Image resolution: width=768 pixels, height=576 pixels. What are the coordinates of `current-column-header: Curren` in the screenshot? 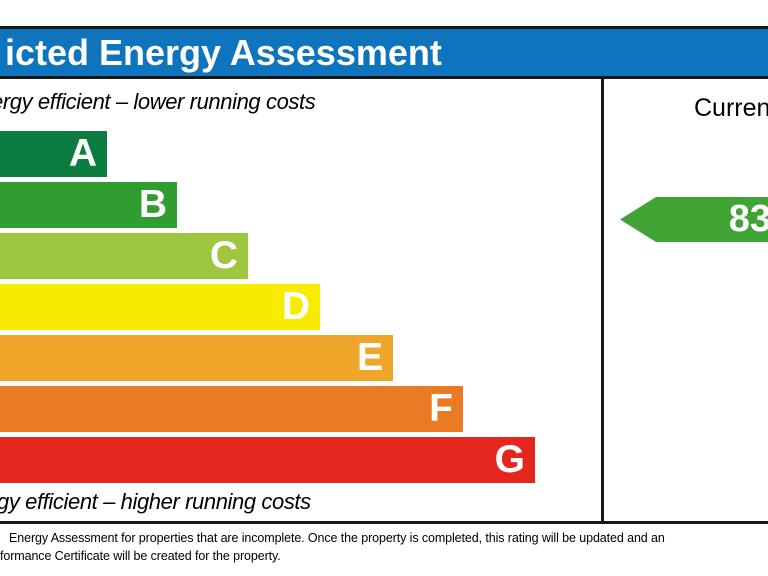 It's located at (731, 108).